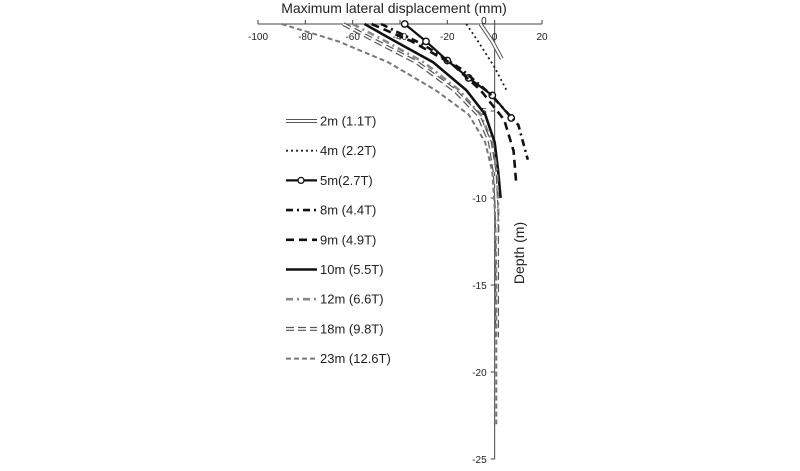 Image resolution: width=800 pixels, height=471 pixels. I want to click on legend-label: 2m (1.1T), so click(348, 121).